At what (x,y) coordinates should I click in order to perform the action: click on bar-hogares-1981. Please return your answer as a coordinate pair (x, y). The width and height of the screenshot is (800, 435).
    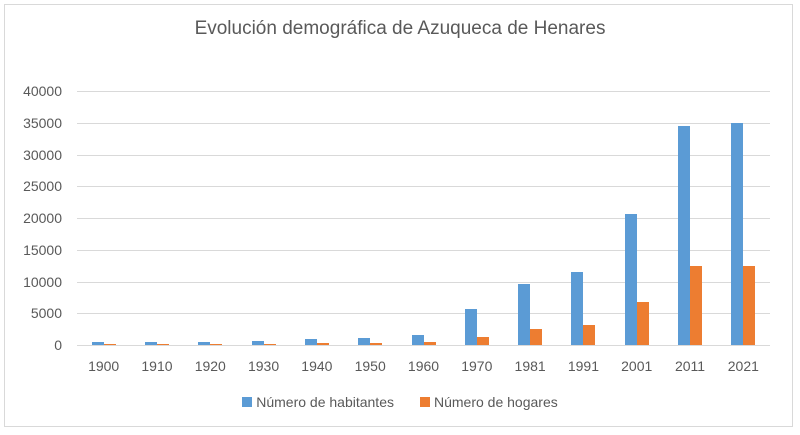
    Looking at the image, I should click on (536, 337).